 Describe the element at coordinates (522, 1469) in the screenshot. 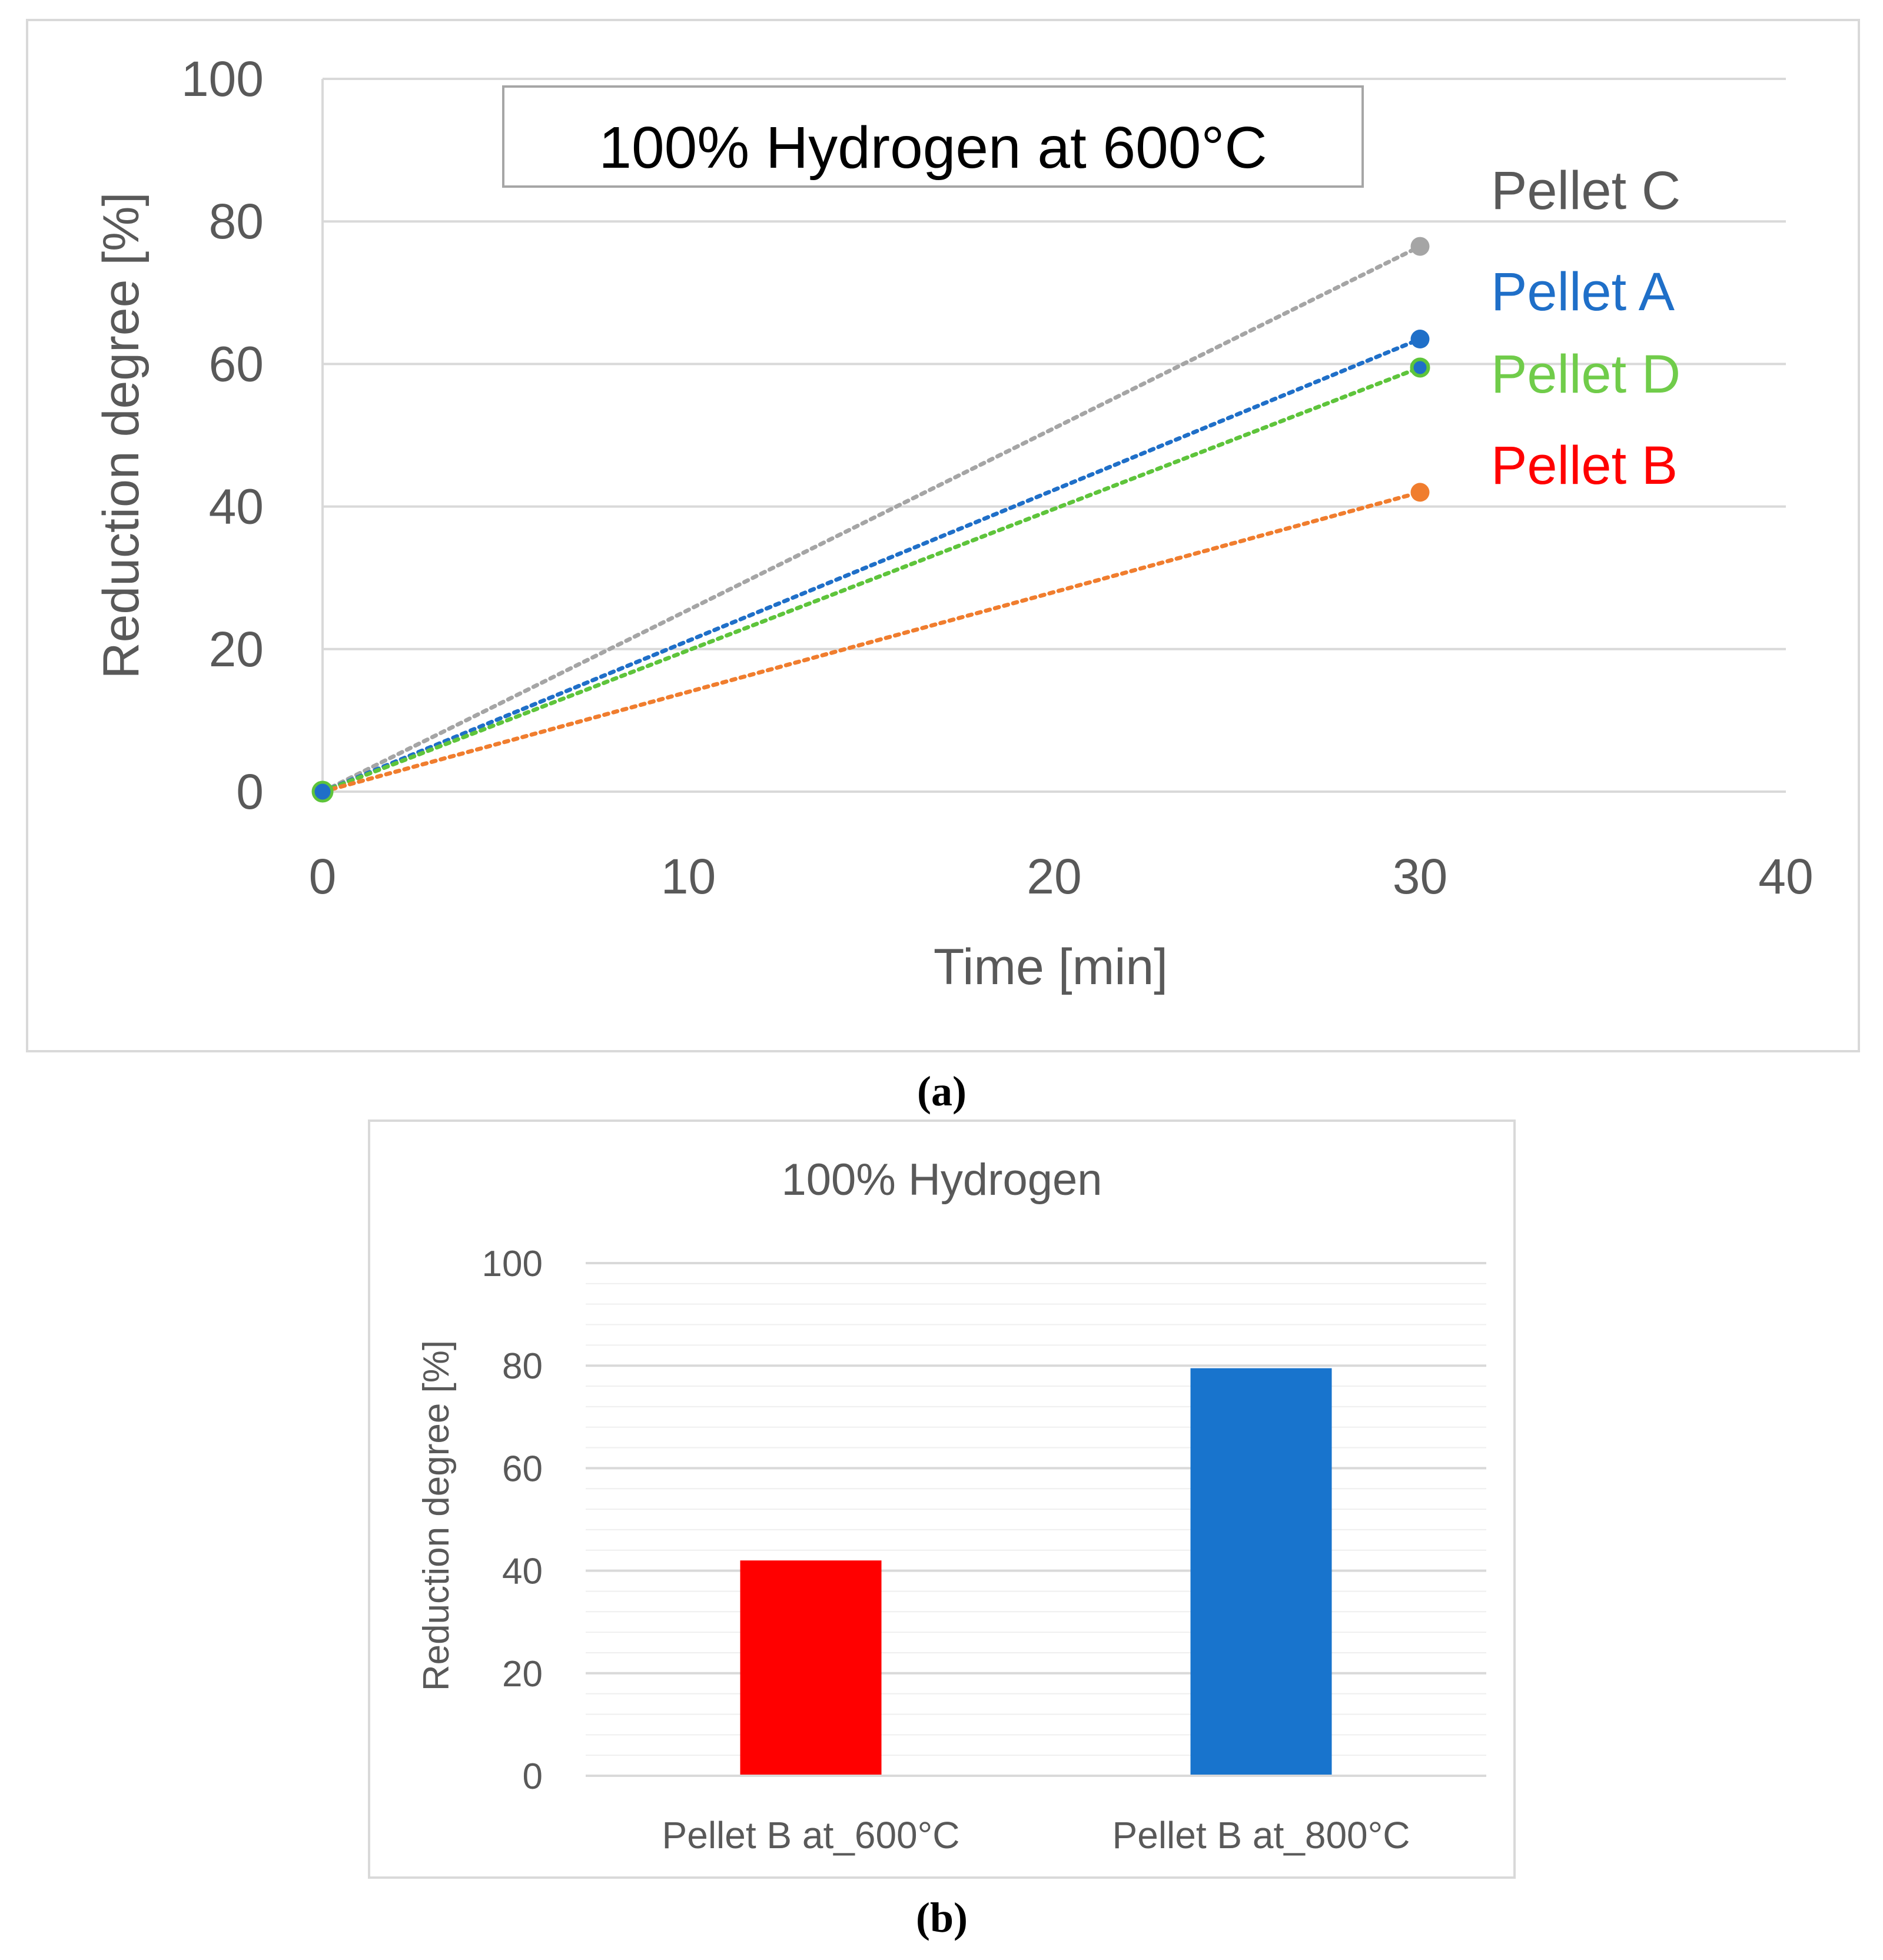

I see `panel-b-y-tick-label: 60` at that location.